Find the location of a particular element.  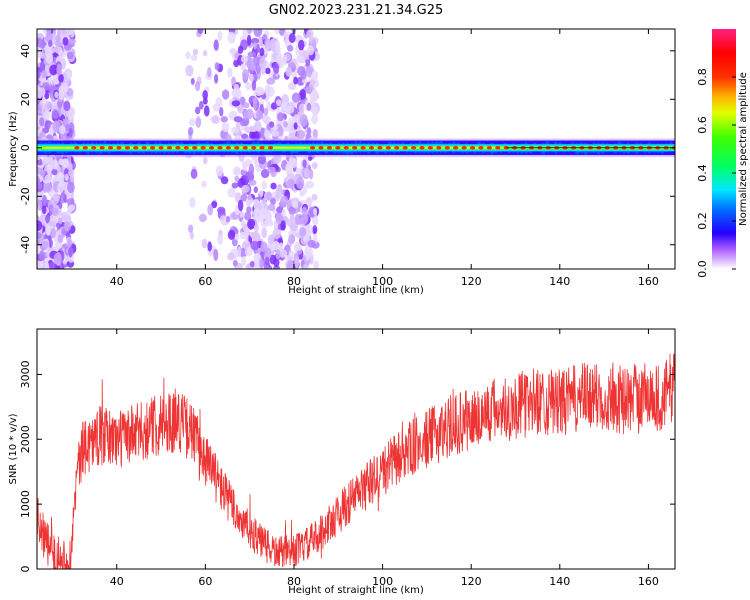

y-tick-label: -40 is located at coordinates (25, 245).